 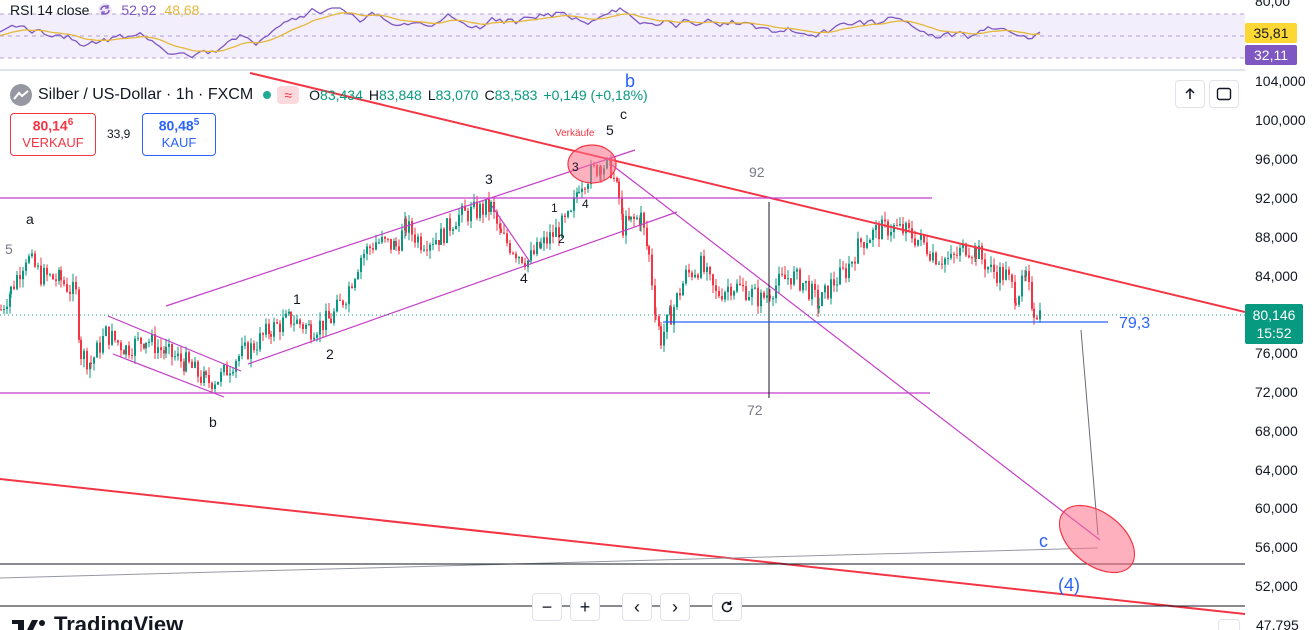 What do you see at coordinates (575, 133) in the screenshot?
I see `annotation-verkaeufe: Verkäufe` at bounding box center [575, 133].